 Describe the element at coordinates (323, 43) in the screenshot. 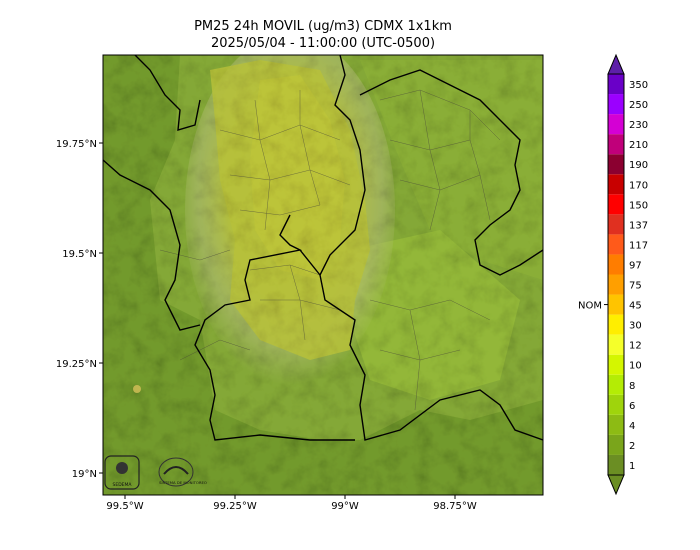

I see `map-subtitle: 2025/05/04 - 11:00:00 (UTC-0500)` at that location.